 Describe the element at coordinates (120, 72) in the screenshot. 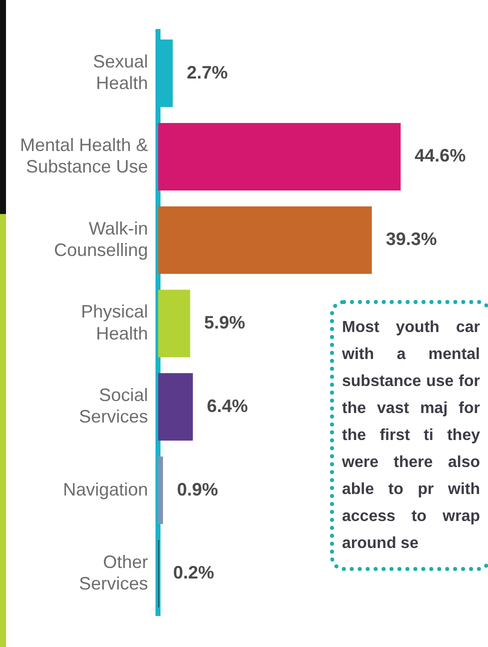

I see `y-tick-label: Sexual Health` at that location.